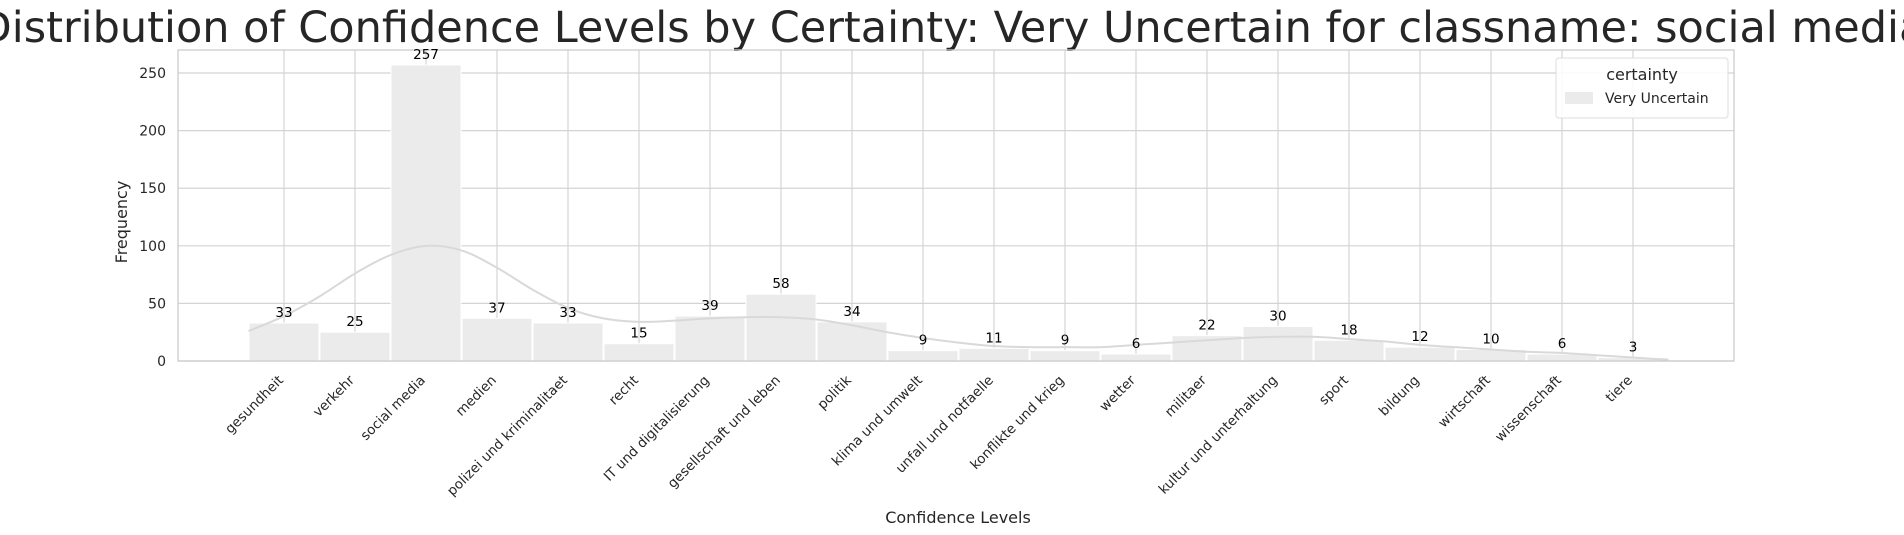  Describe the element at coordinates (958, 517) in the screenshot. I see `x-axis-label: Confidence Levels` at that location.